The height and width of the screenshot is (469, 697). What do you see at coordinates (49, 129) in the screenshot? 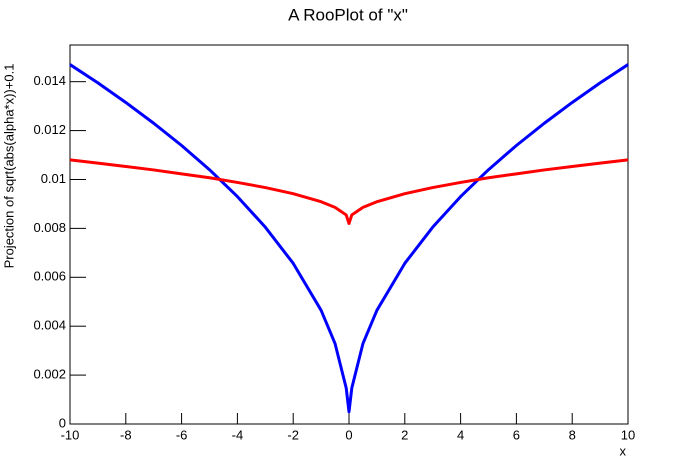
I see `y-tick-label: 0.012` at bounding box center [49, 129].